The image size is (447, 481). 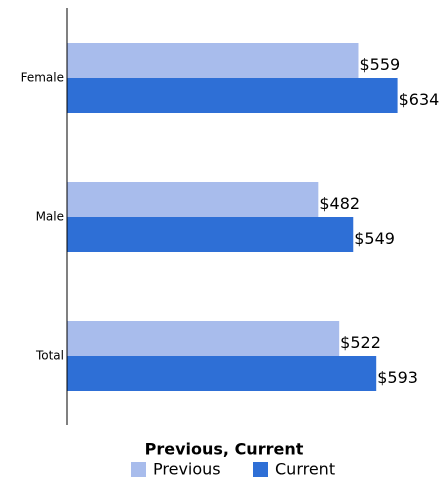 What do you see at coordinates (419, 99) in the screenshot?
I see `value-label: $634` at bounding box center [419, 99].